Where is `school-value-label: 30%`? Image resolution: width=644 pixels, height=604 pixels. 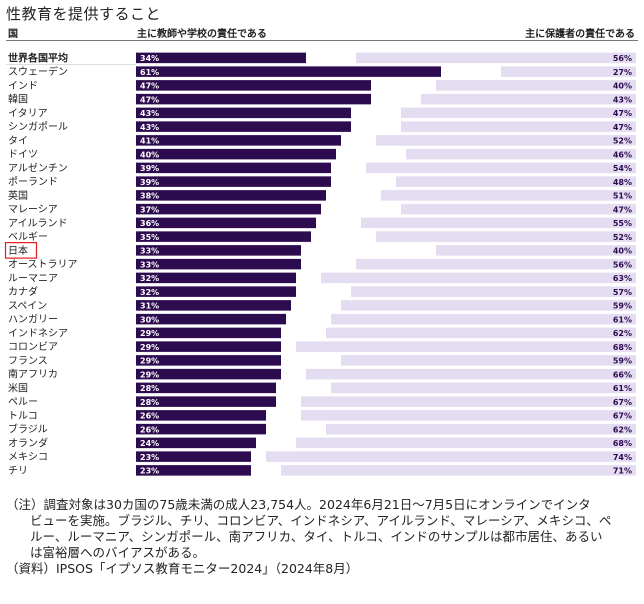 school-value-label: 30% is located at coordinates (149, 319).